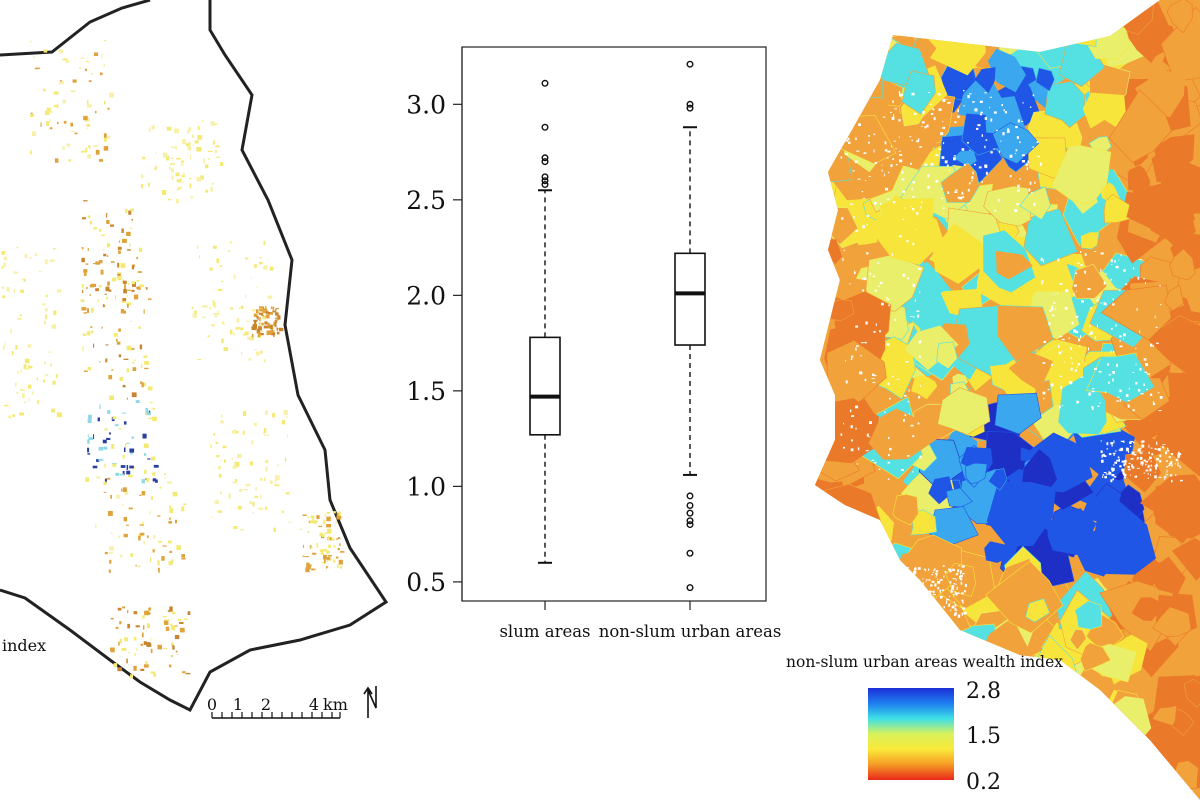  I want to click on scale-unit: km, so click(335, 704).